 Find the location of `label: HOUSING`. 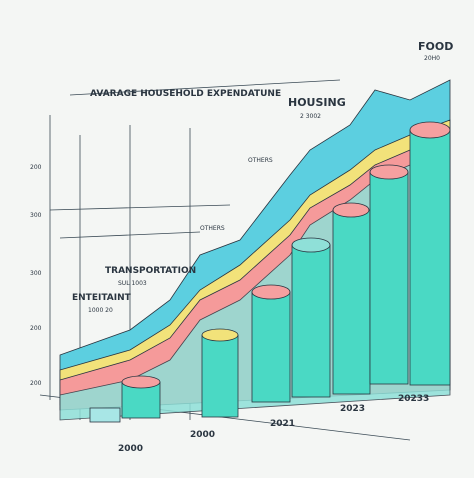

label: HOUSING is located at coordinates (317, 102).